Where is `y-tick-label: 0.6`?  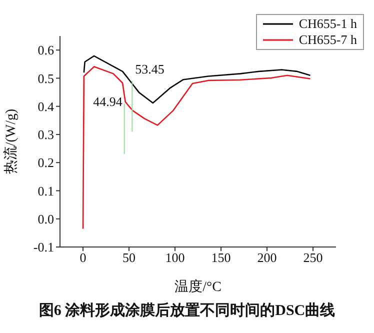 y-tick-label: 0.6 is located at coordinates (46, 50).